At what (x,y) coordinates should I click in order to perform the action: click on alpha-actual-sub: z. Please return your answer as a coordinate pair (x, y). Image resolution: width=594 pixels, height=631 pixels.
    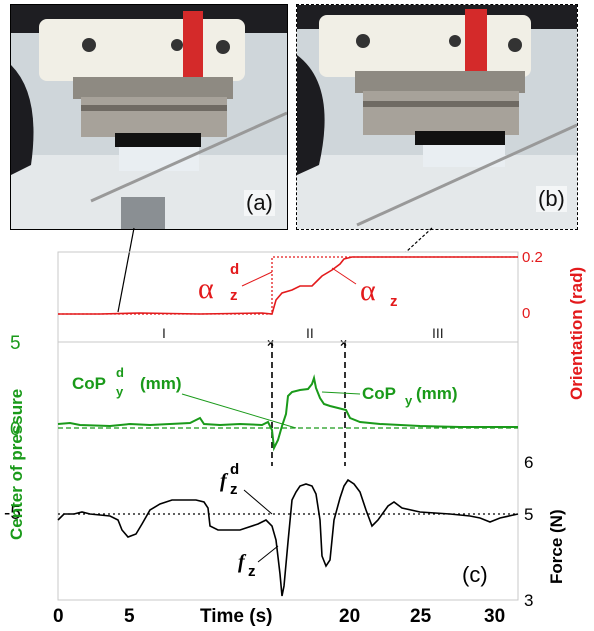
    Looking at the image, I should click on (394, 301).